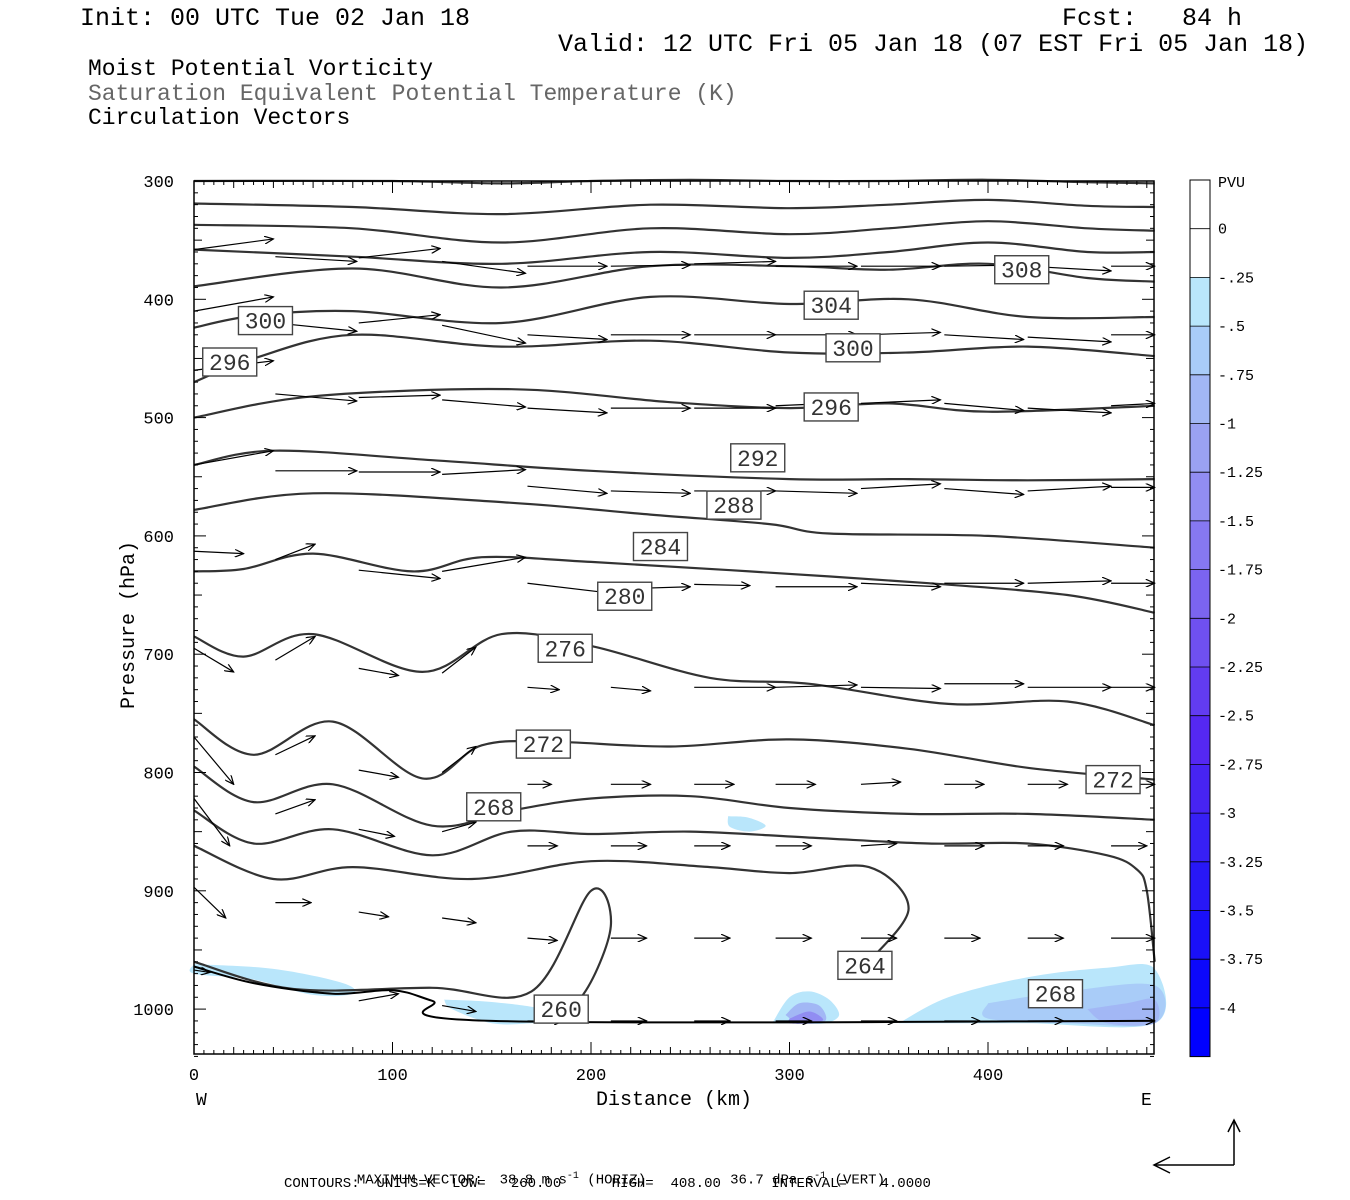  I want to click on horiz-exponent: -1, so click(572, 1176).